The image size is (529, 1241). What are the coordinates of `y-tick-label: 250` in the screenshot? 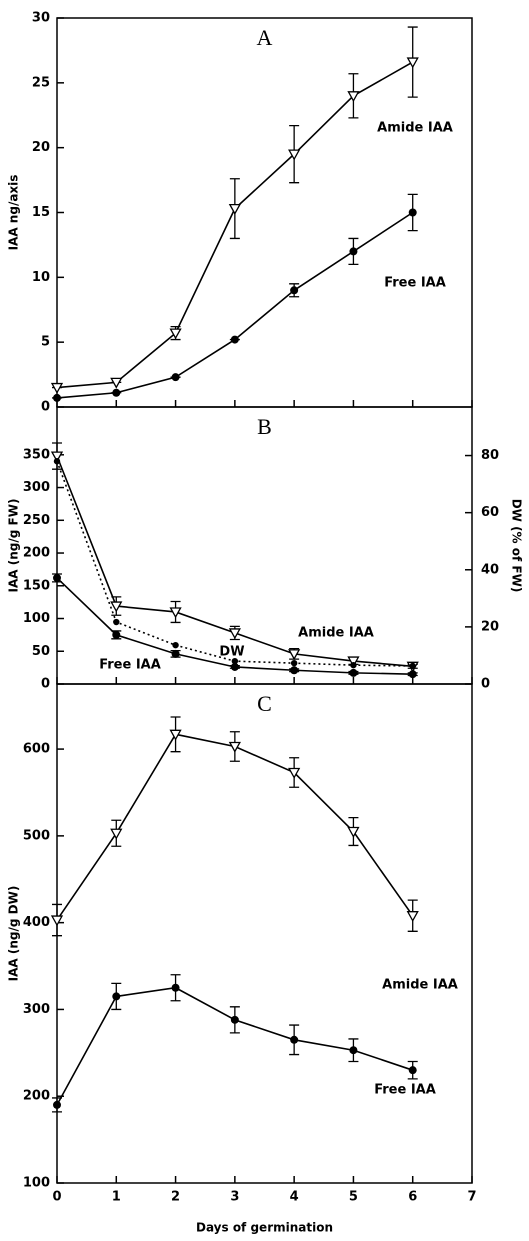 It's located at (36, 520).